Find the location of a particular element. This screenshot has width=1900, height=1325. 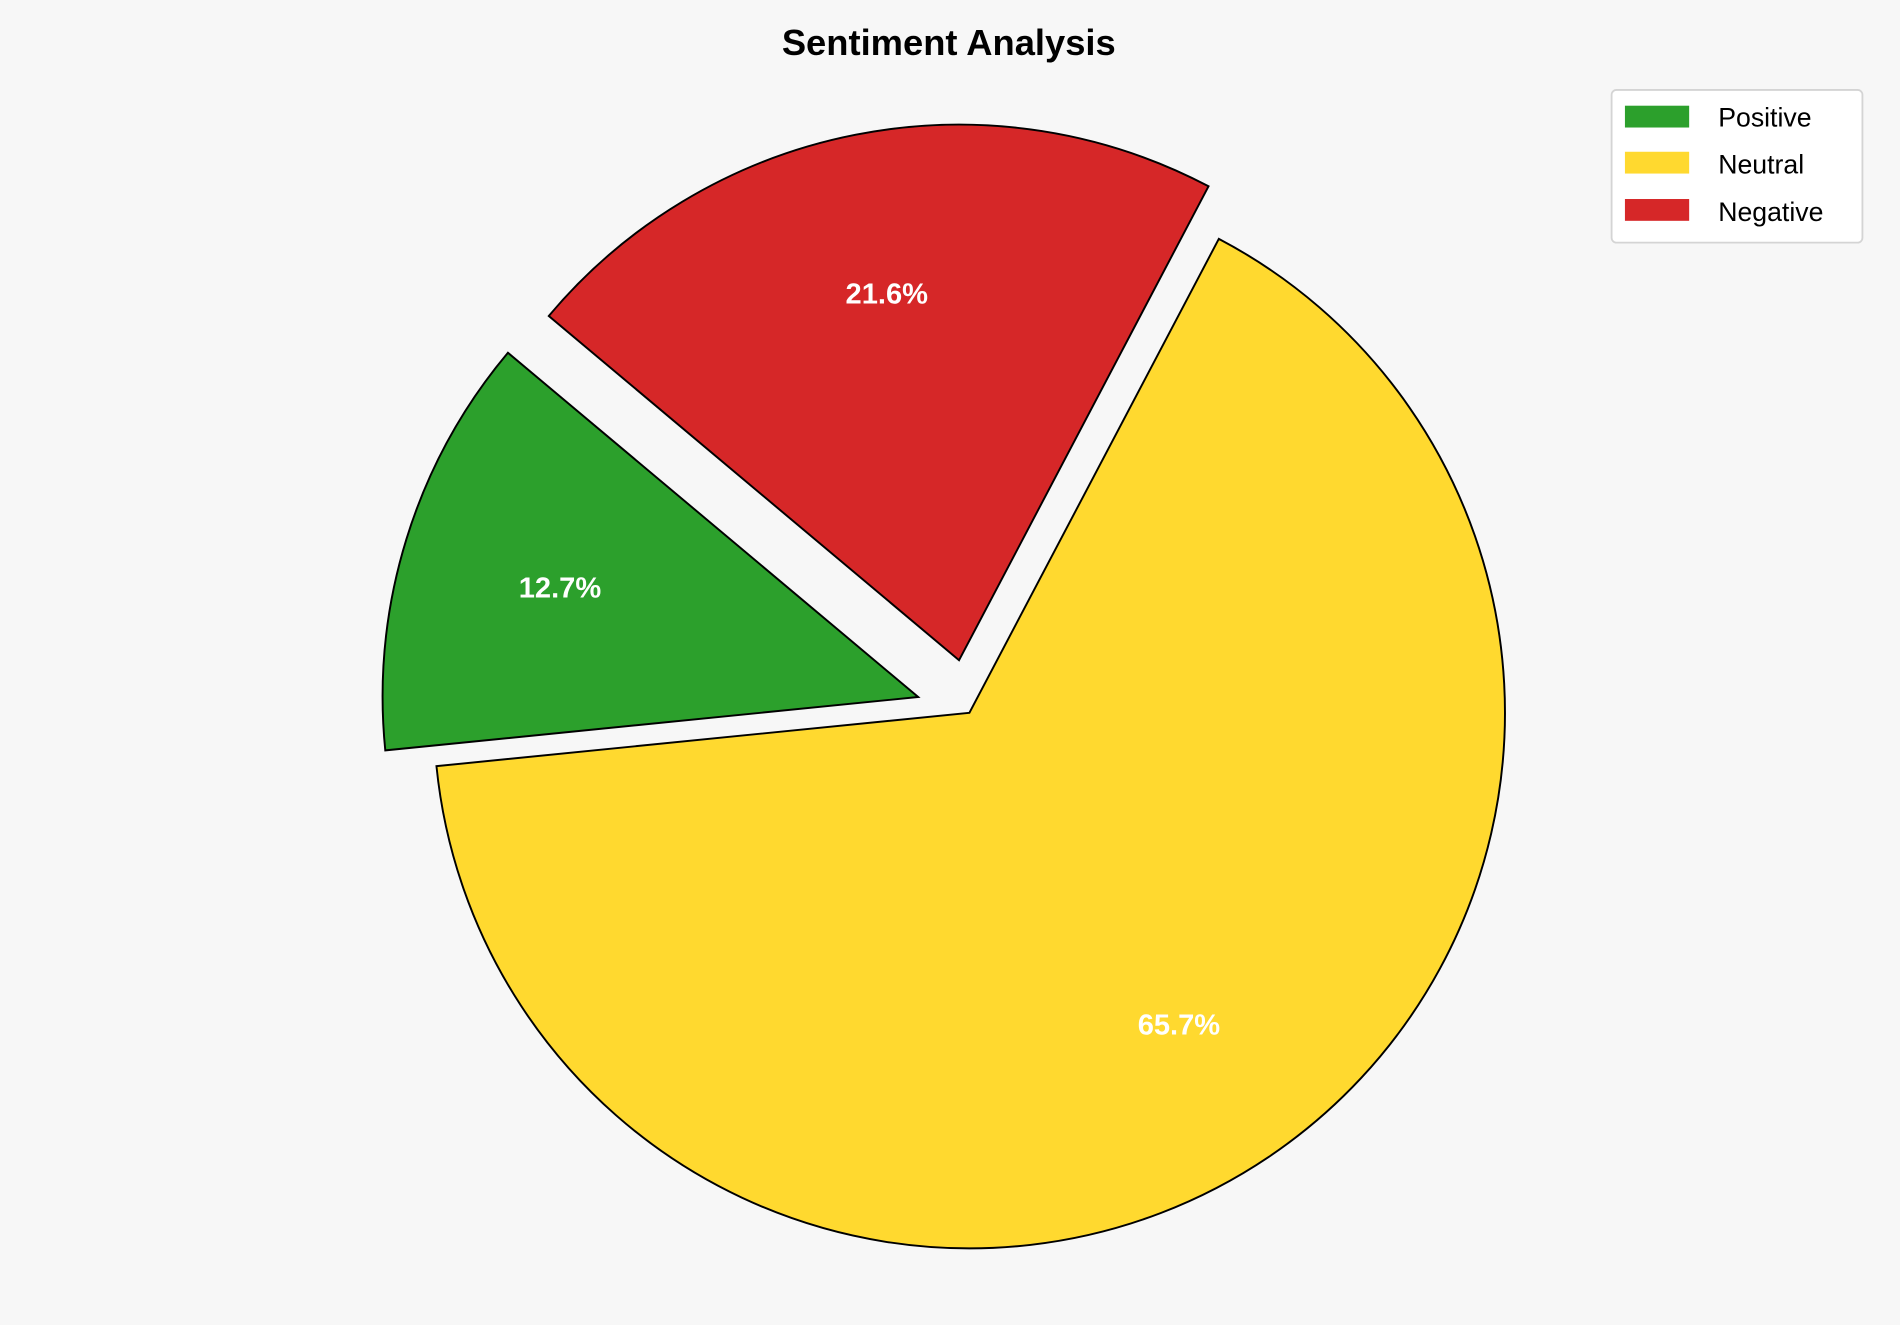

legend-swatch-positive is located at coordinates (1657, 116).